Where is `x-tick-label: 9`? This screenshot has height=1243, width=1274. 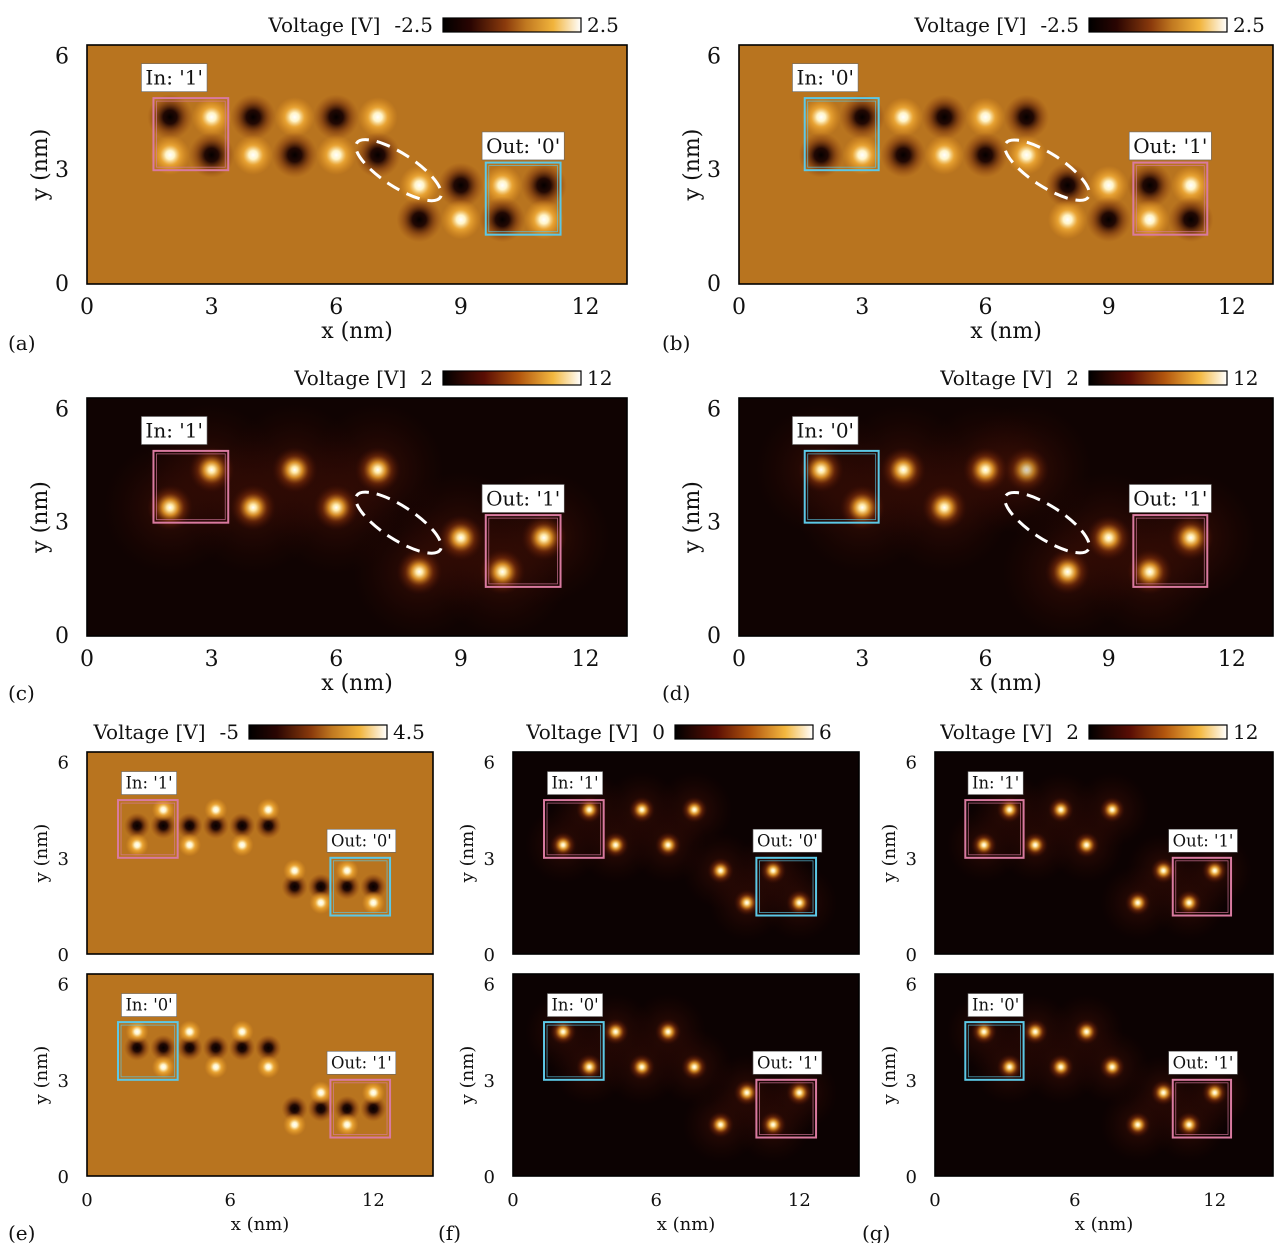 x-tick-label: 9 is located at coordinates (1109, 659).